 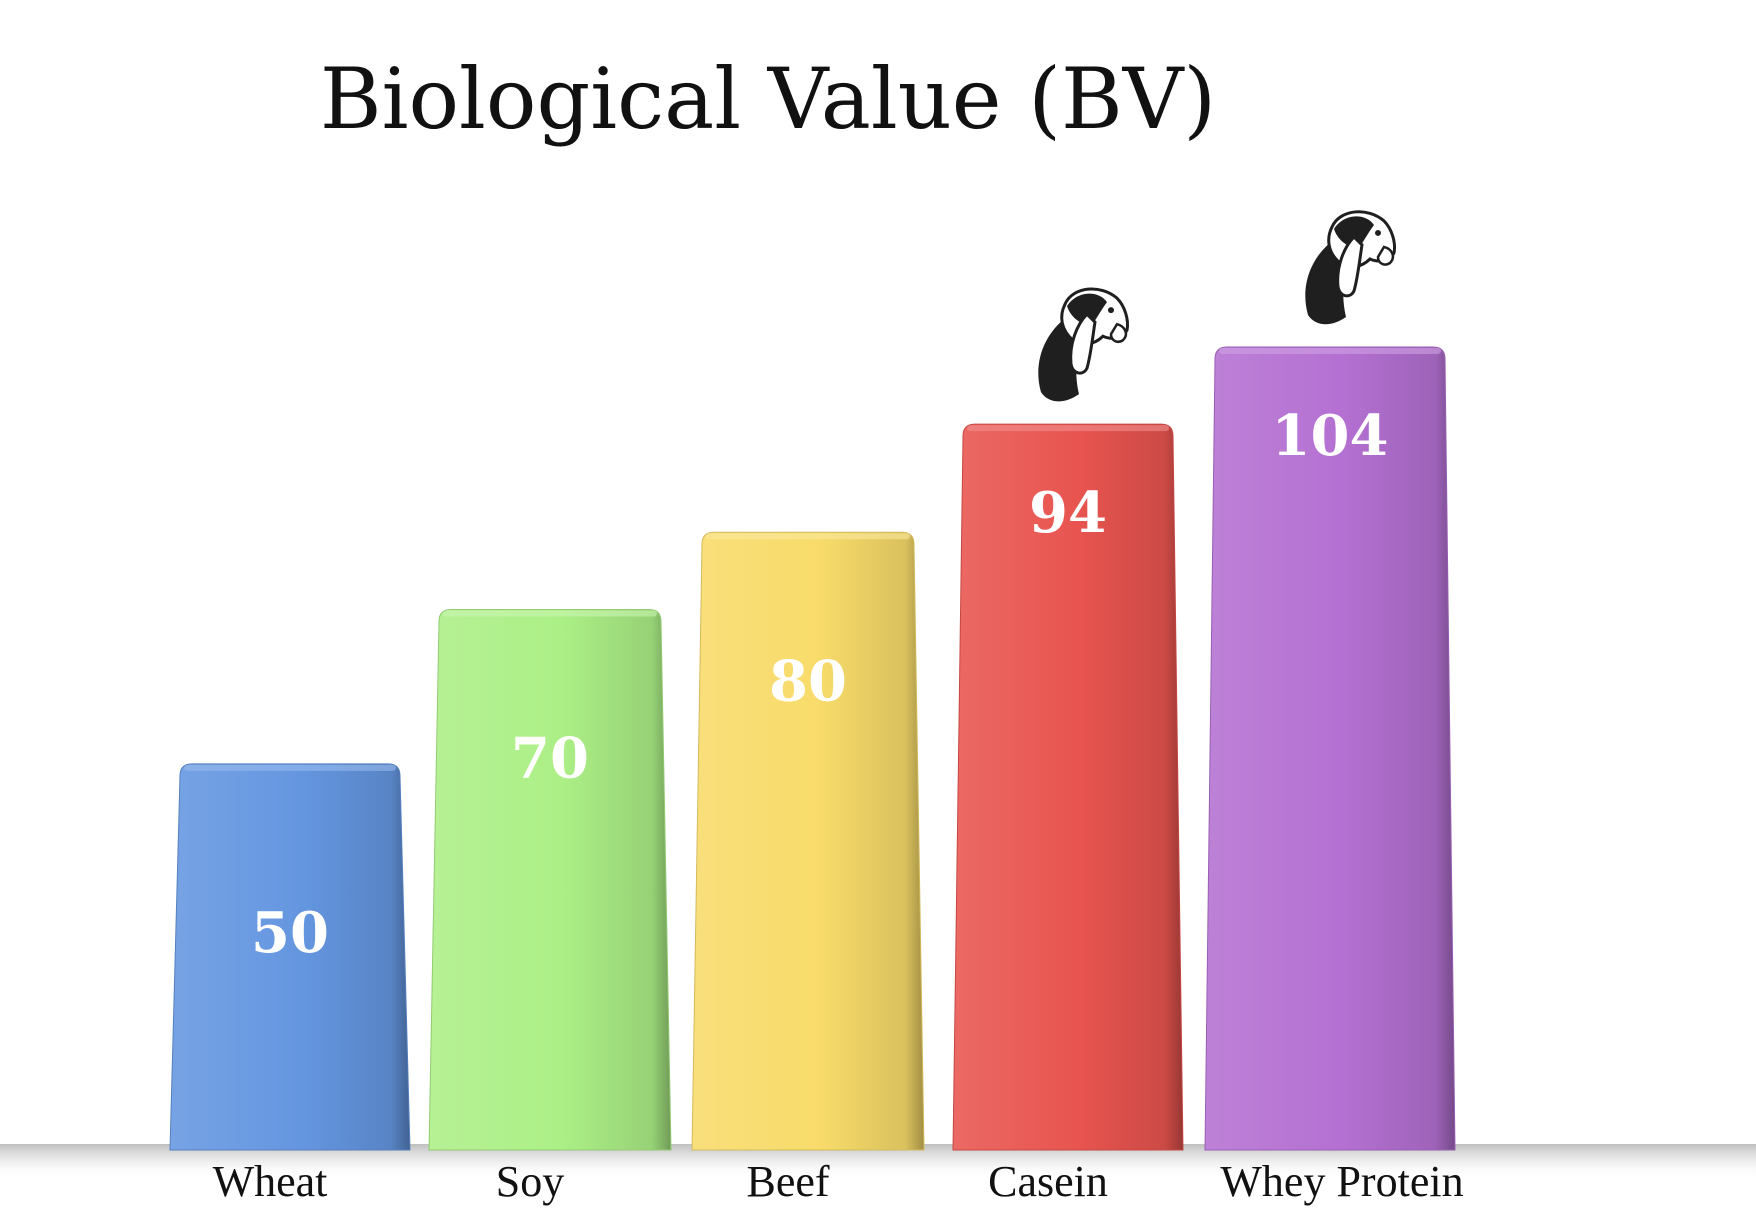 I want to click on category-label: Soy, so click(x=530, y=1181).